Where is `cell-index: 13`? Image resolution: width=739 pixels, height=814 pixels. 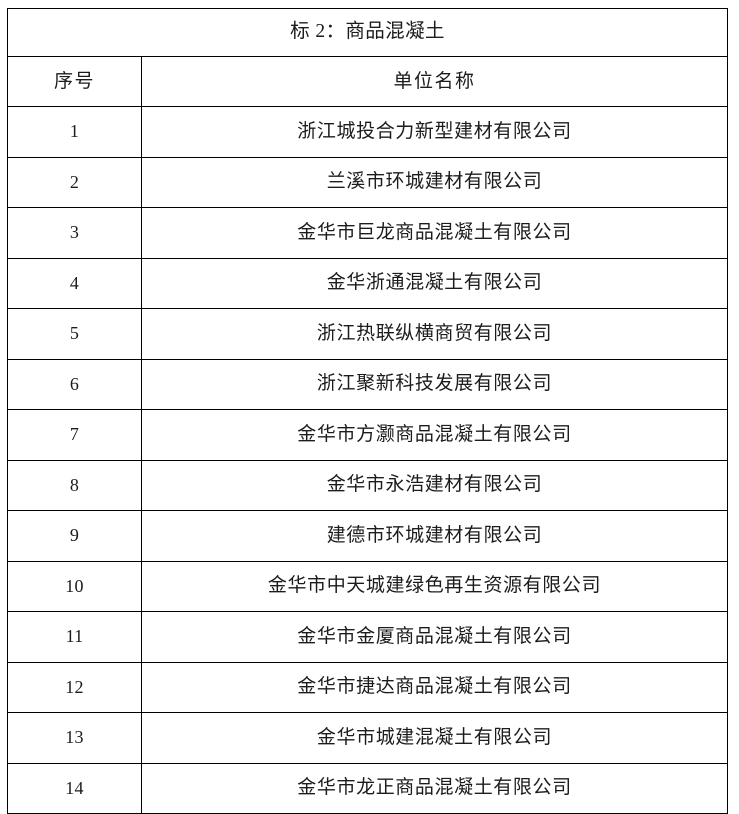
cell-index: 13 is located at coordinates (74, 738).